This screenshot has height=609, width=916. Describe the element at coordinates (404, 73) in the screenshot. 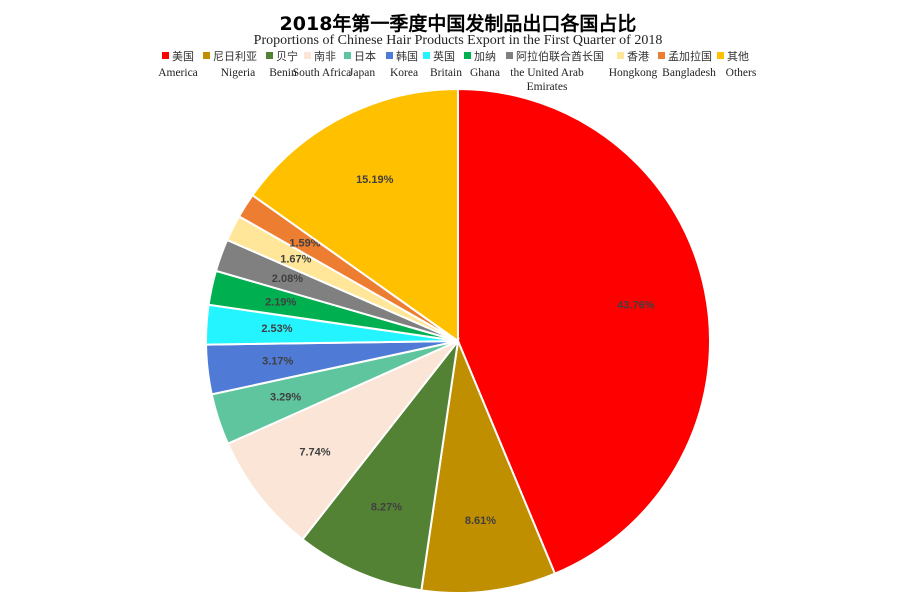

I see `legend-label-en: Korea` at that location.